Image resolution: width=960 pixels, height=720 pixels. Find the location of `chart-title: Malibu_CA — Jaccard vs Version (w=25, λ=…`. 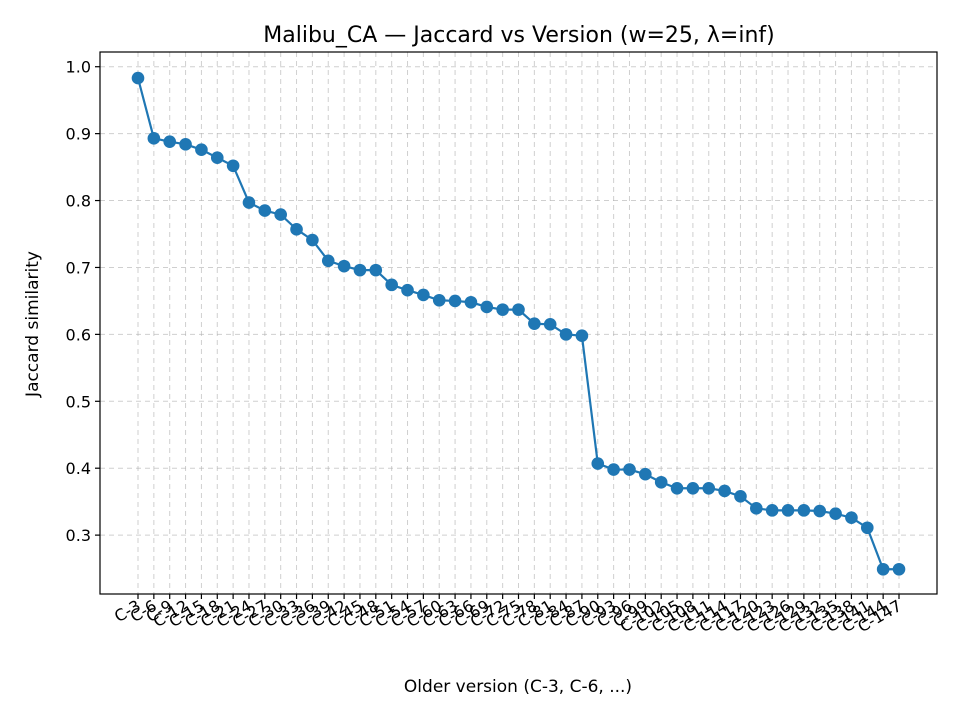

chart-title: Malibu_CA — Jaccard vs Version (w=25, λ=… is located at coordinates (518, 35).